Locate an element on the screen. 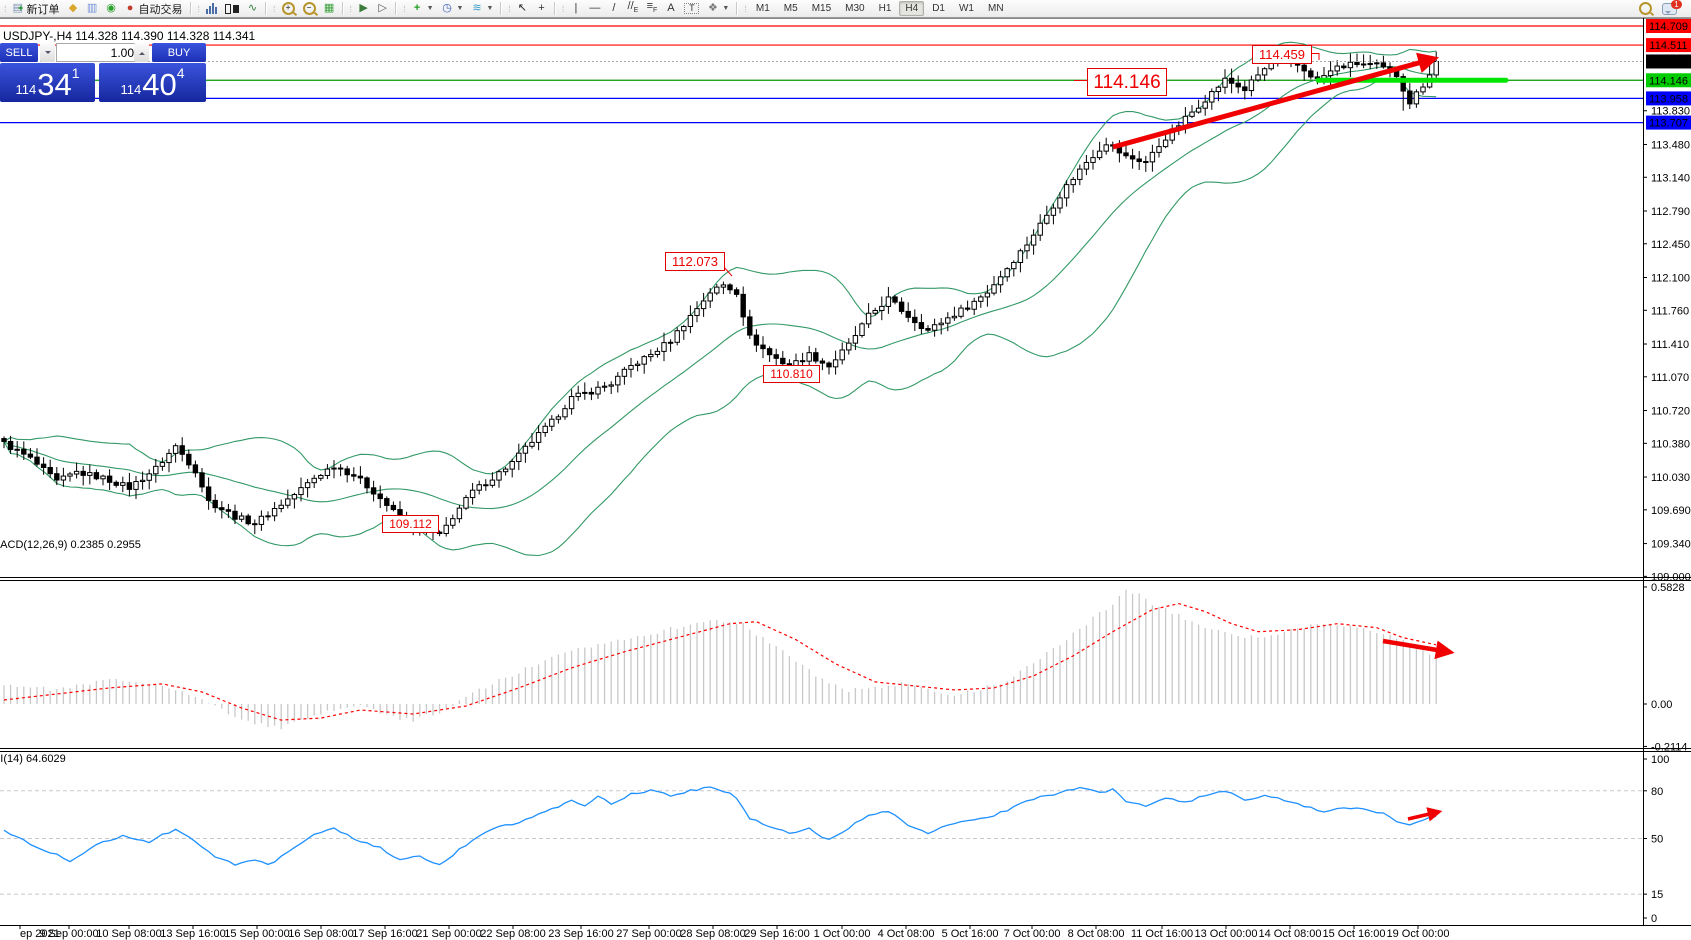 This screenshot has width=1691, height=940. timeframe-button-m15: M15 is located at coordinates (821, 8).